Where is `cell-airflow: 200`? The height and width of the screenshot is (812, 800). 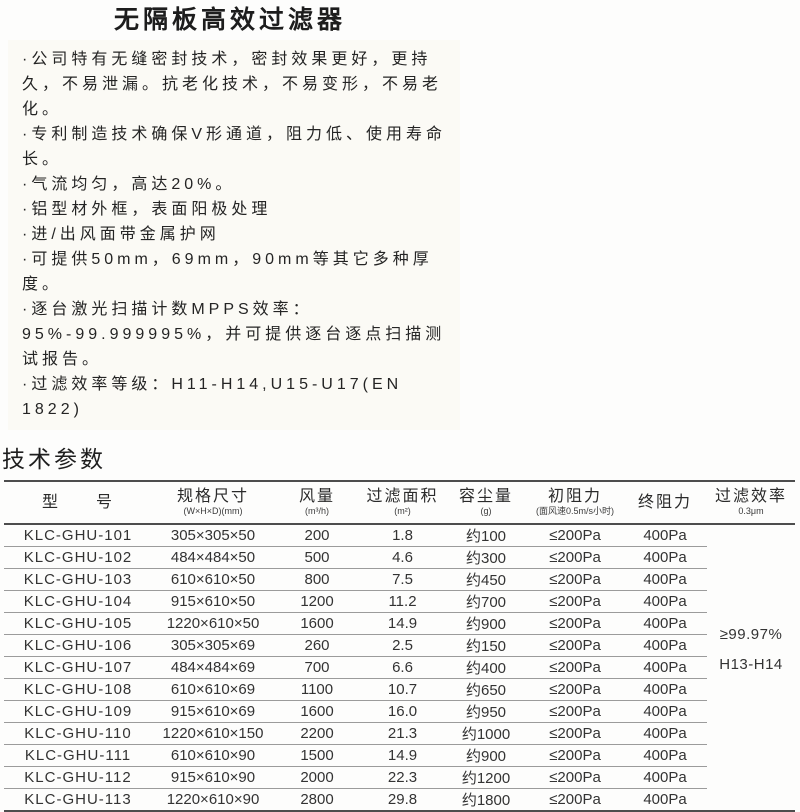 cell-airflow: 200 is located at coordinates (317, 535).